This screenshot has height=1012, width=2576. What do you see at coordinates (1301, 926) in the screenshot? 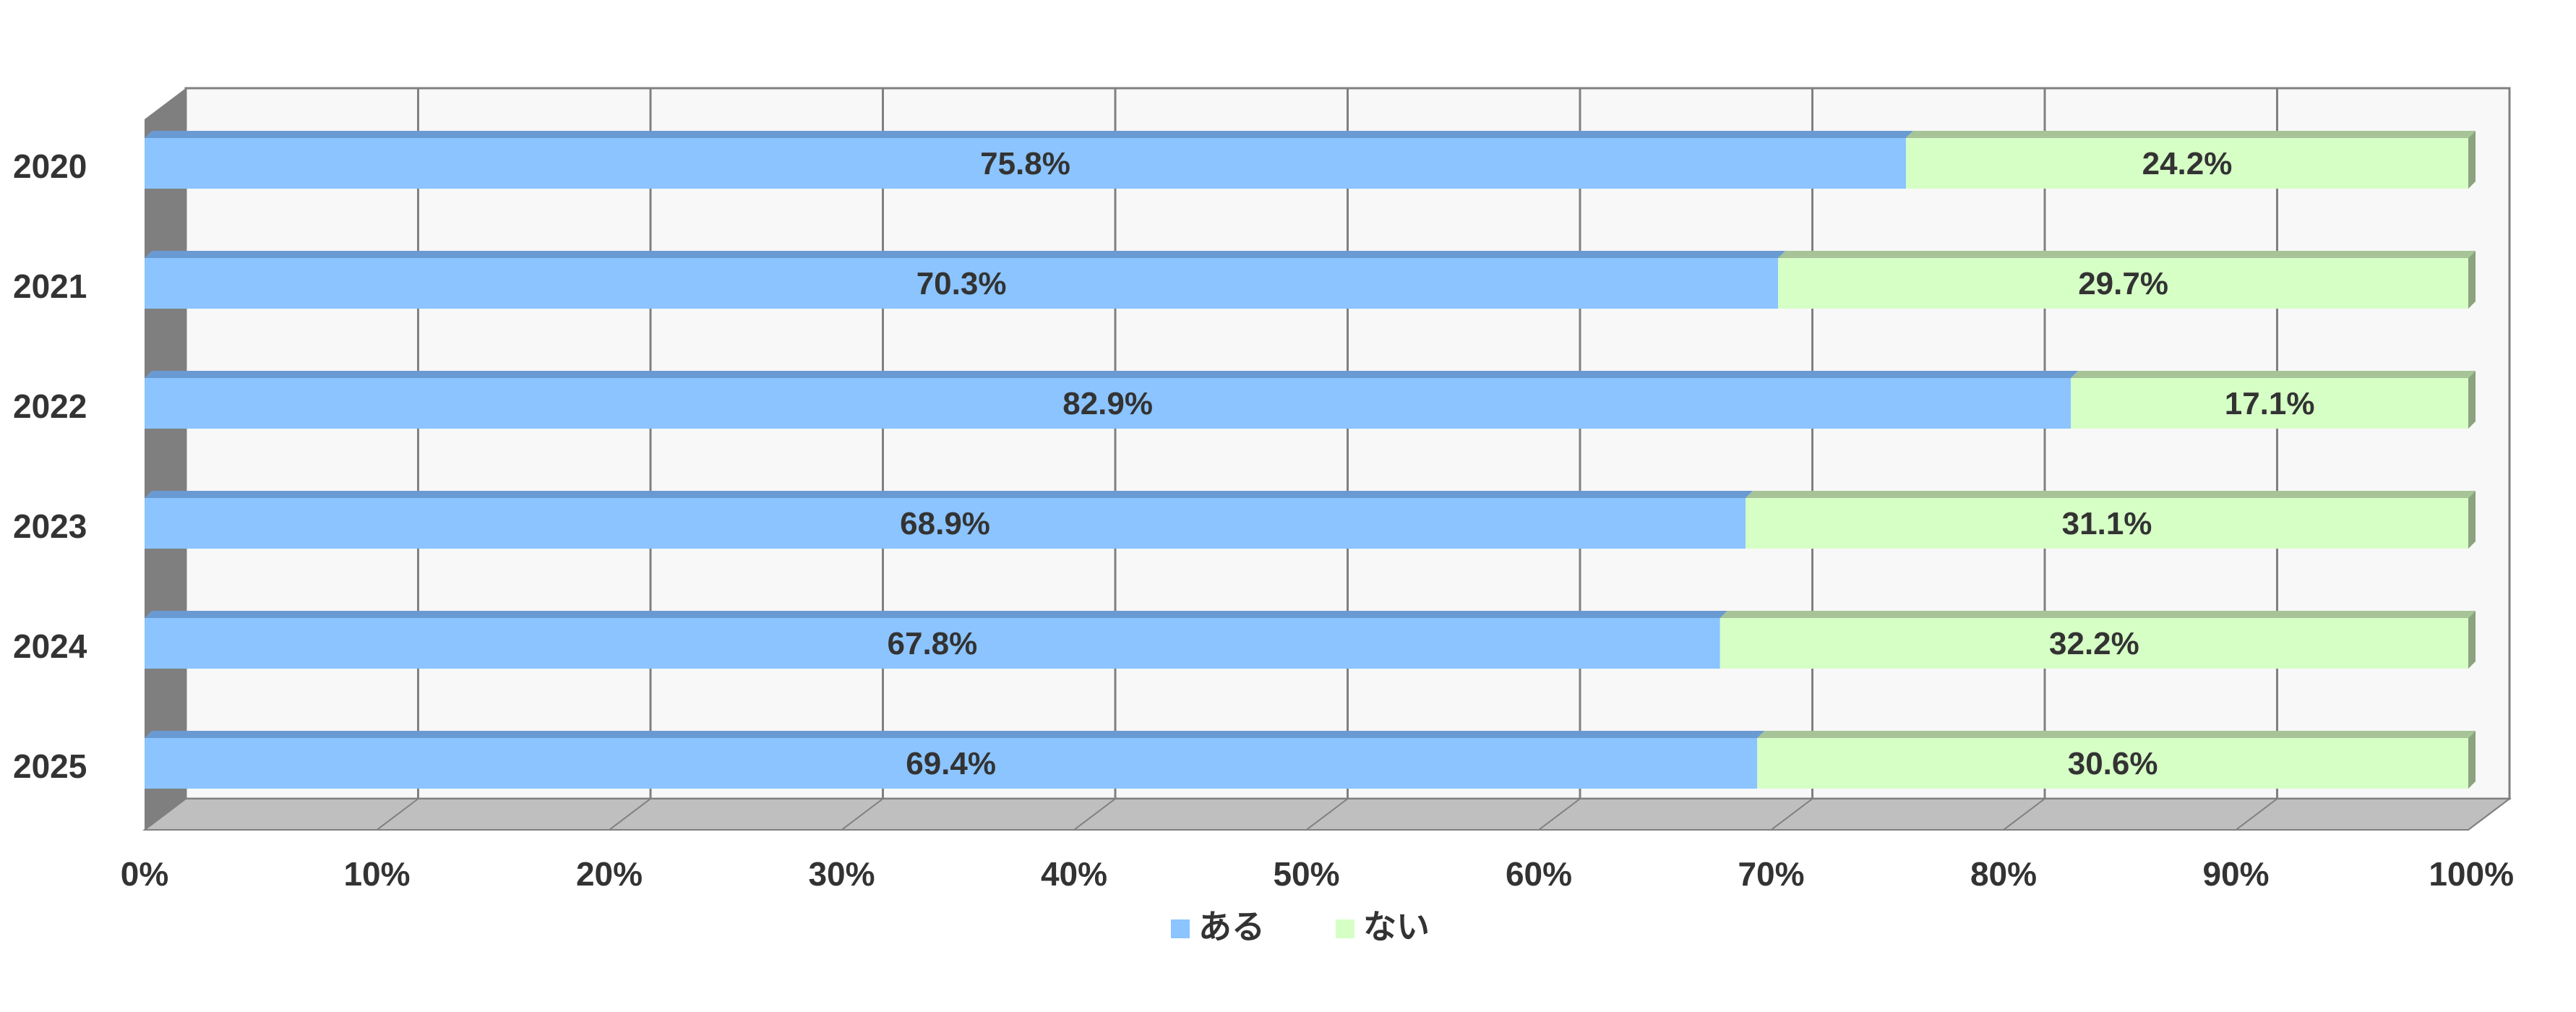
I see `legend: ある ない` at bounding box center [1301, 926].